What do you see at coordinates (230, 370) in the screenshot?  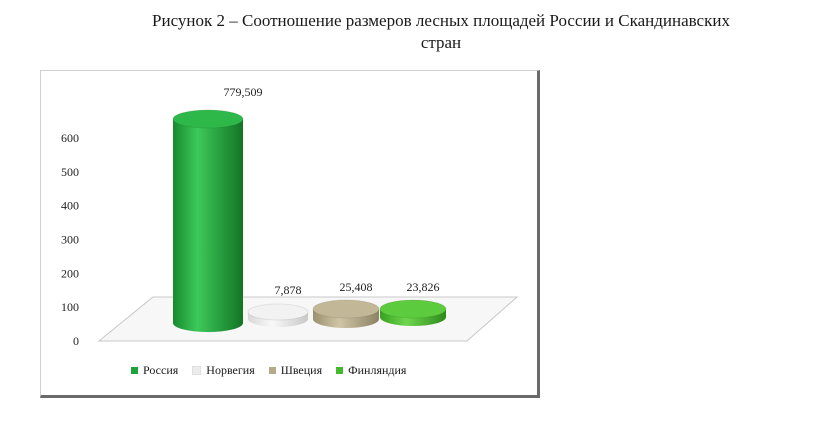 I see `legend-label: Норвегия` at bounding box center [230, 370].